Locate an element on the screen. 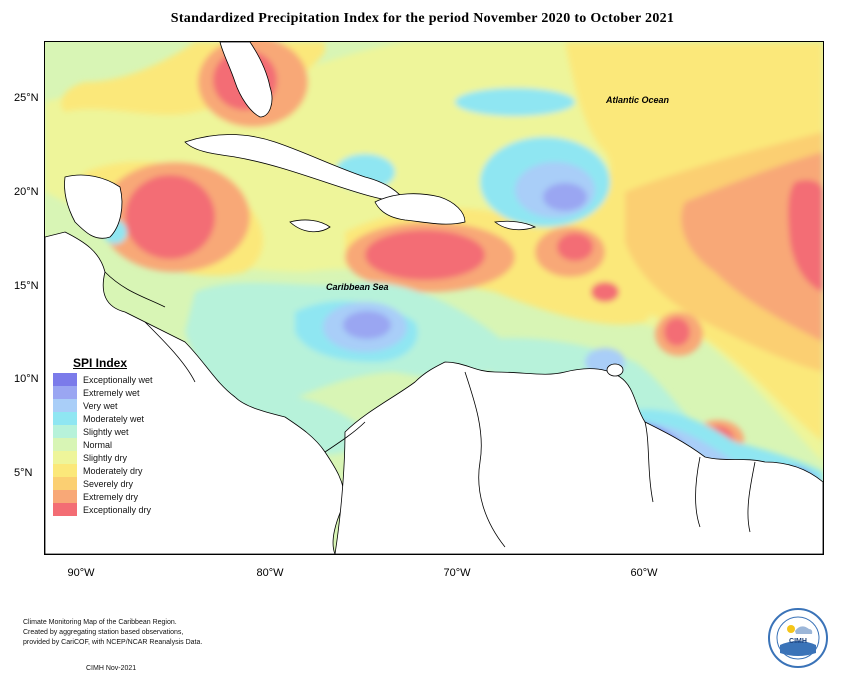 This screenshot has width=845, height=684. florida is located at coordinates (246, 80).